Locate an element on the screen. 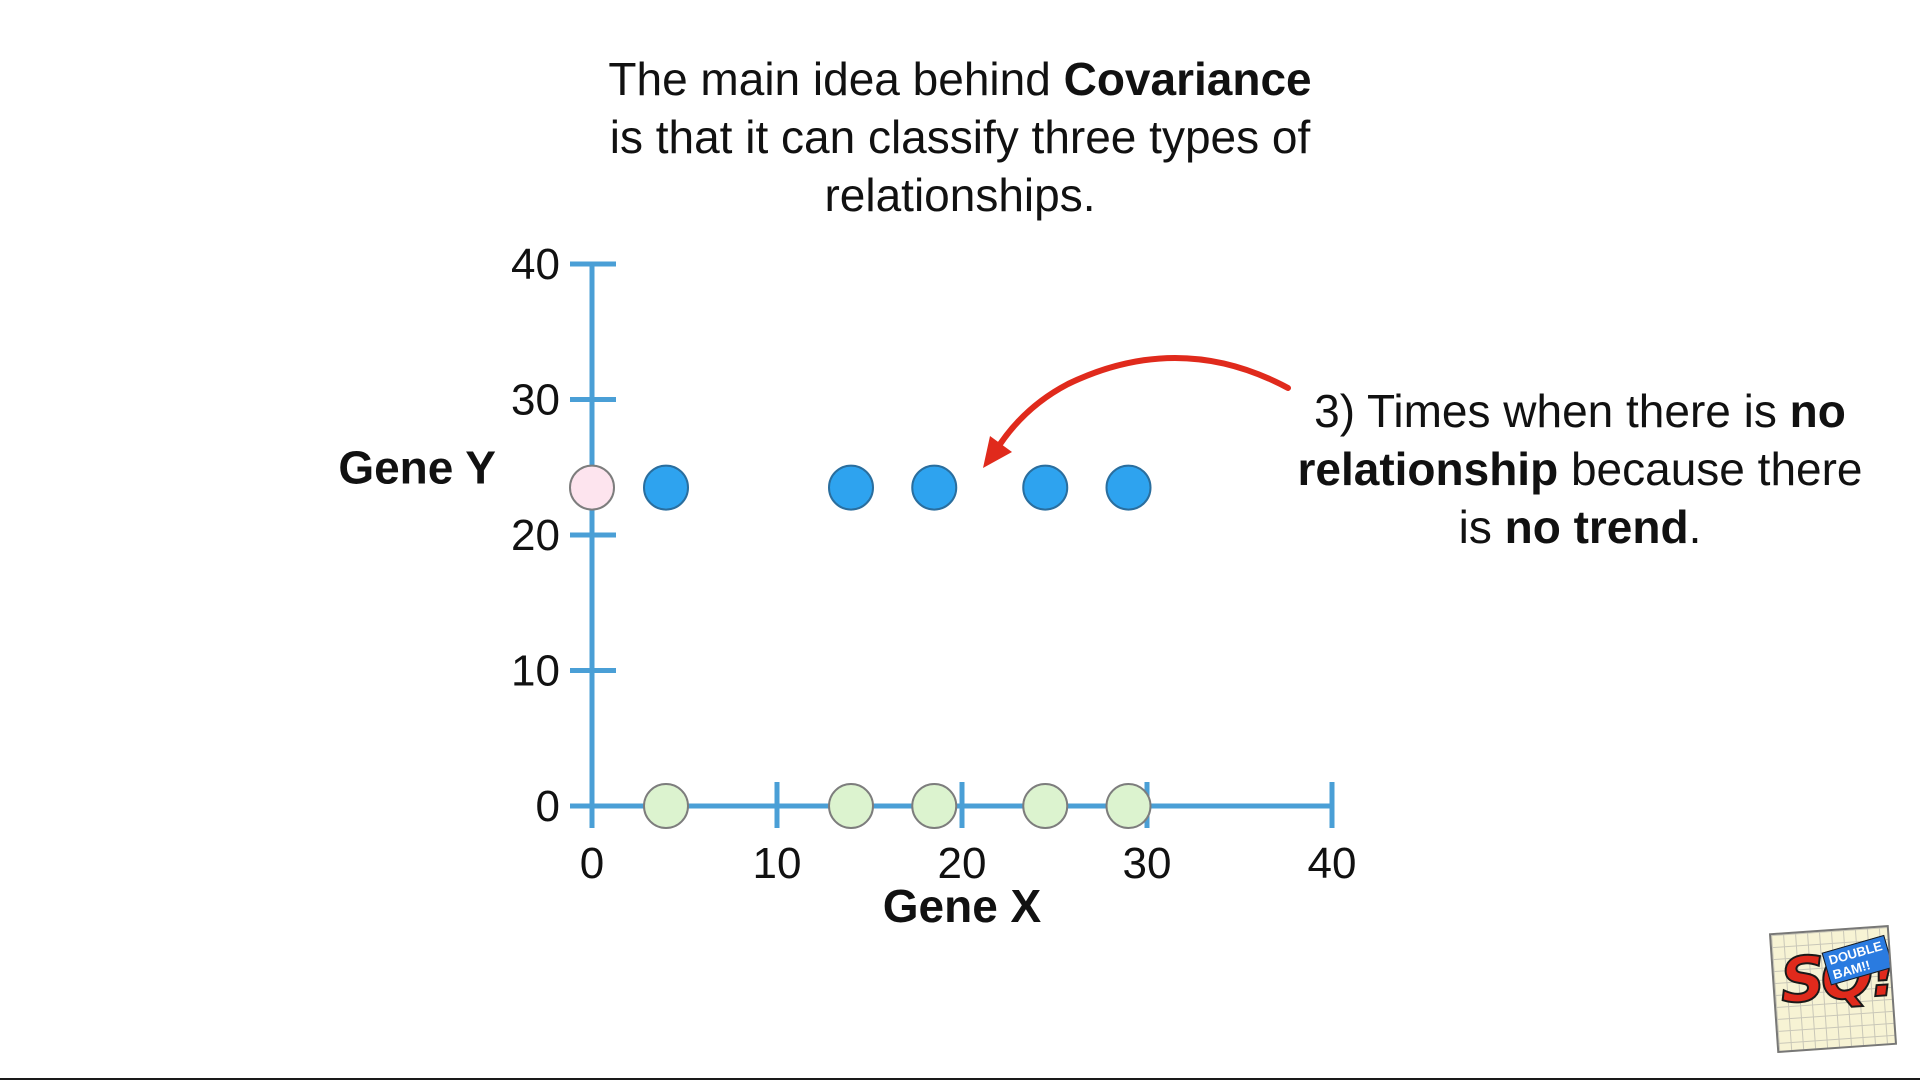 This screenshot has width=1920, height=1080. title-line-3: relationships. is located at coordinates (960, 195).